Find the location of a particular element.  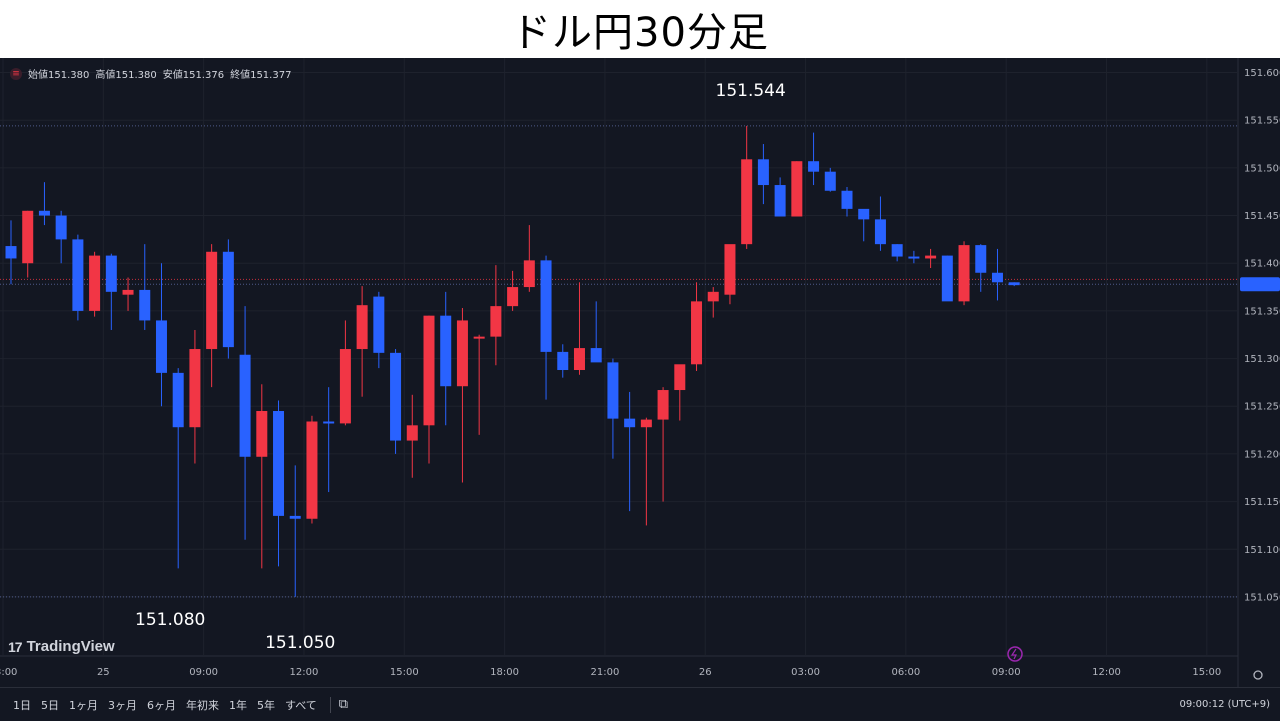

timeframe-1y: 1年 is located at coordinates (238, 705).